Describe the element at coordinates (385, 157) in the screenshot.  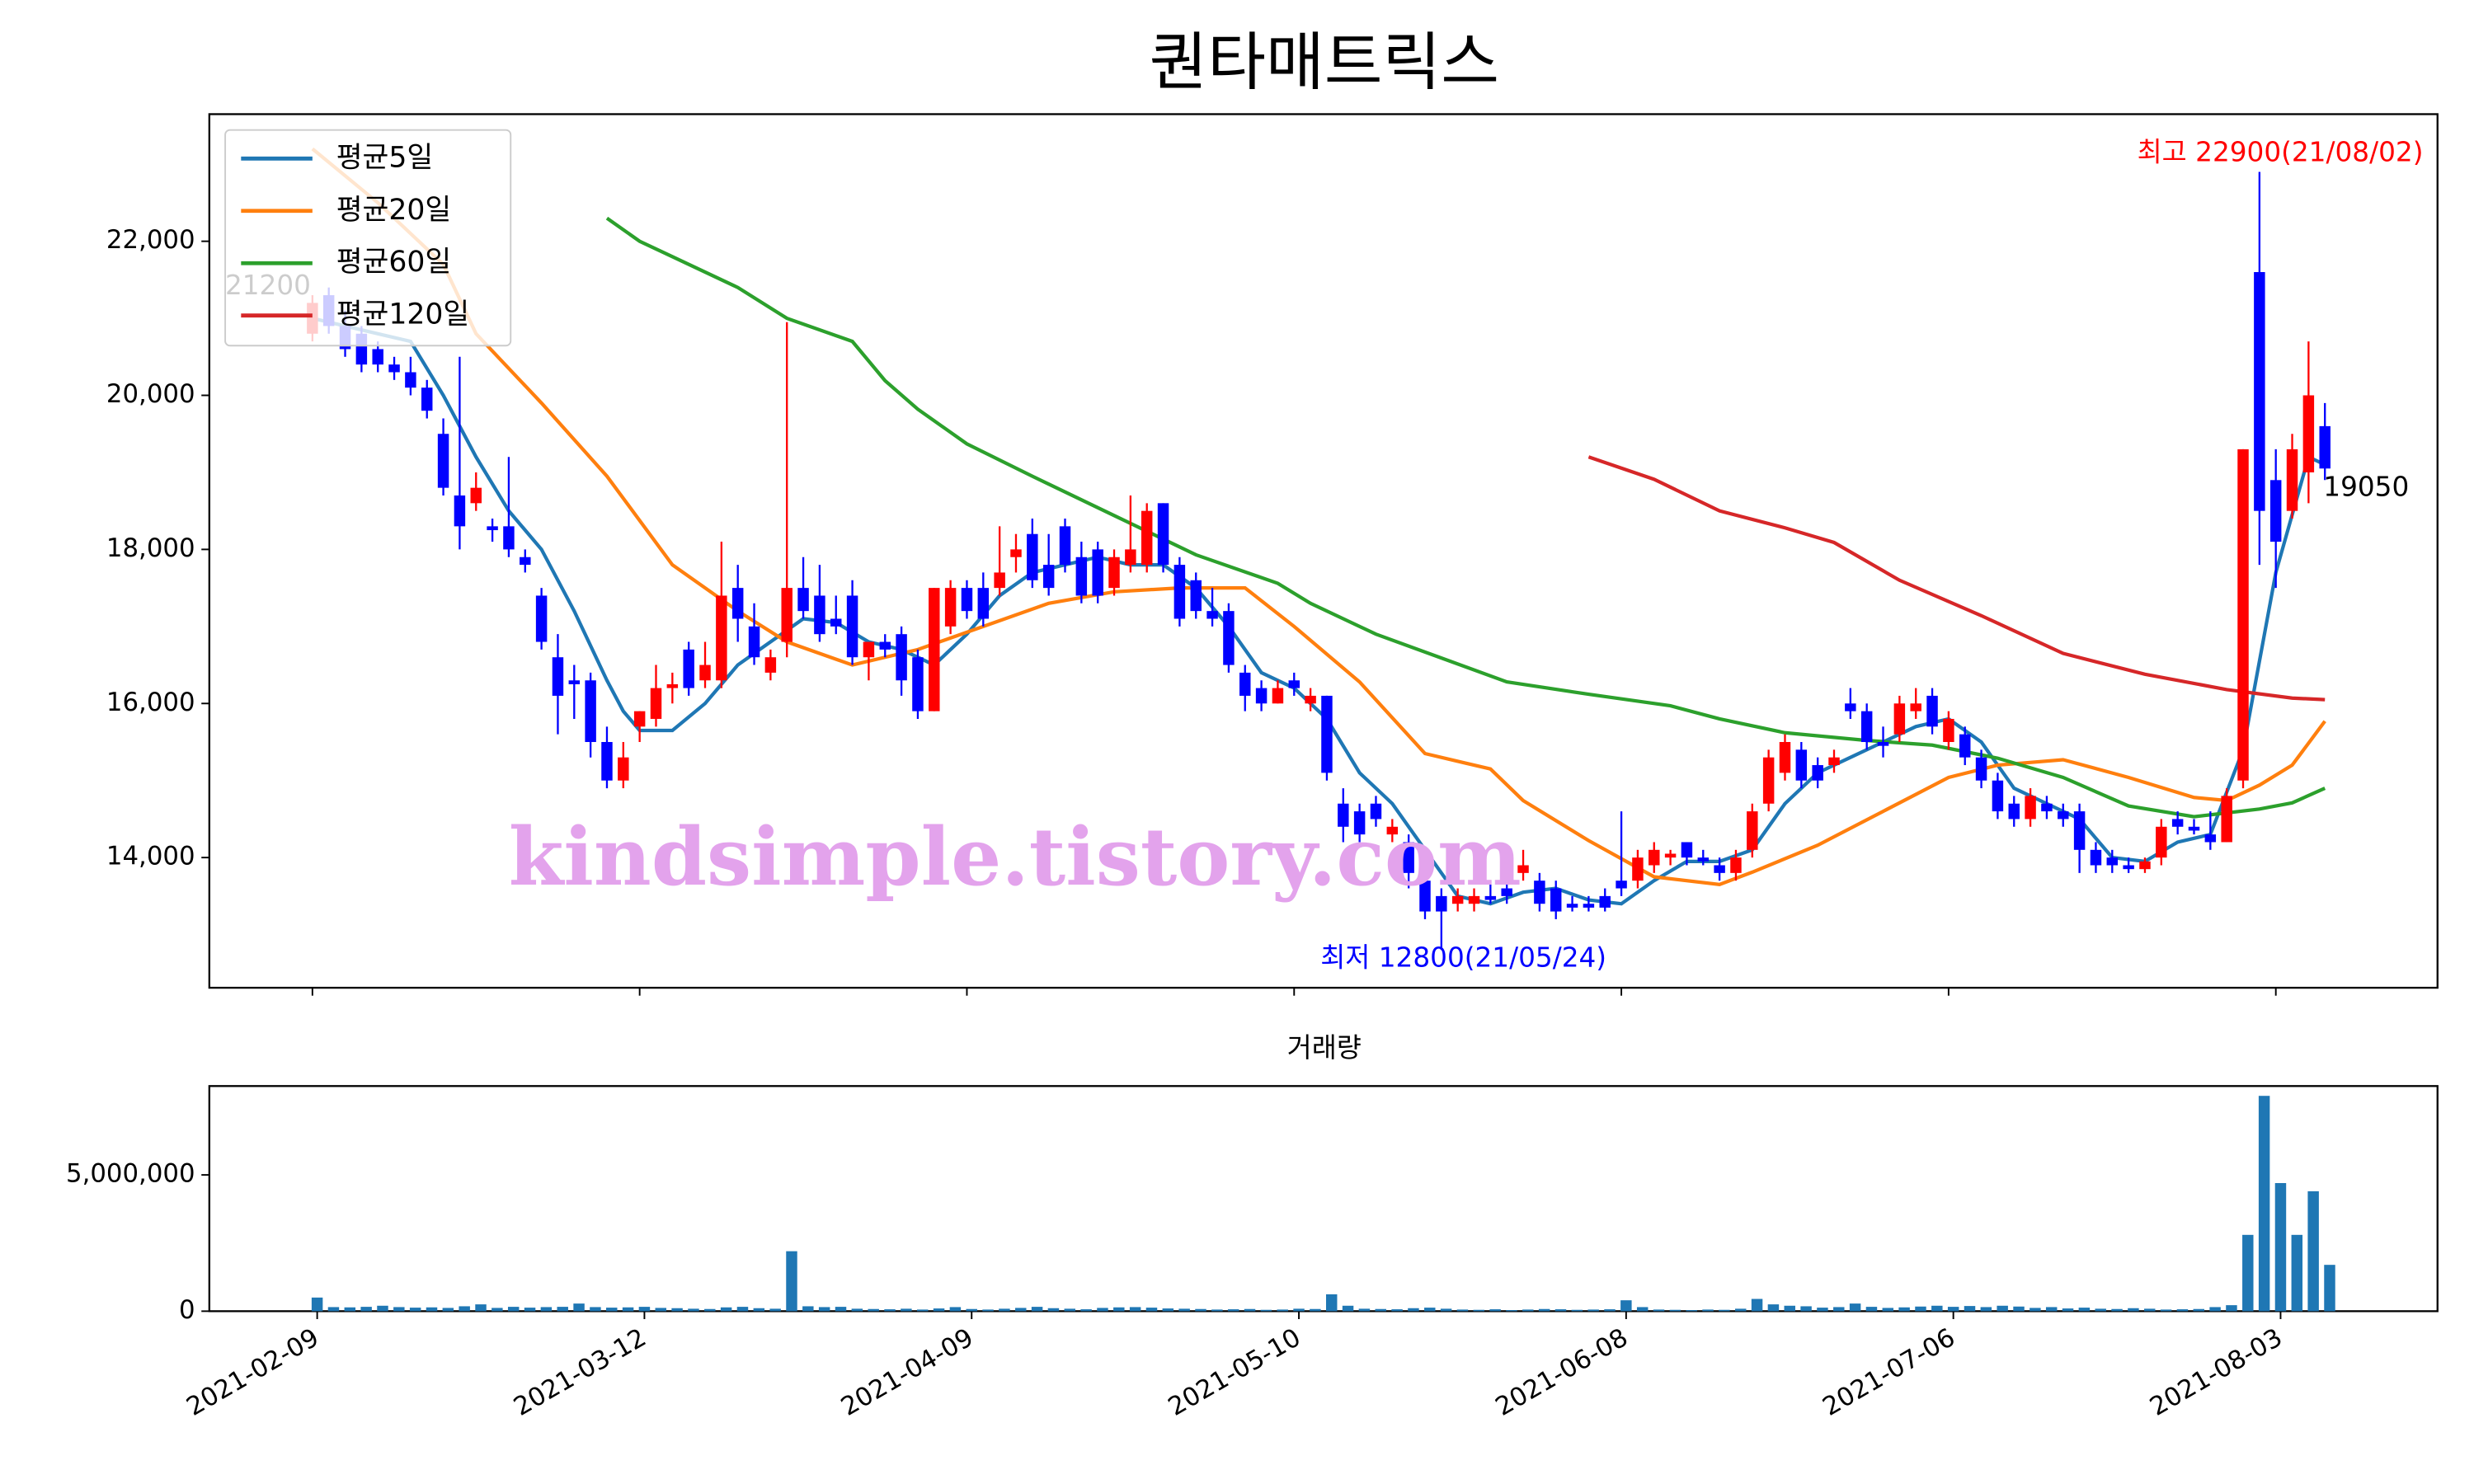
I see `legend-label: 평균5일` at that location.